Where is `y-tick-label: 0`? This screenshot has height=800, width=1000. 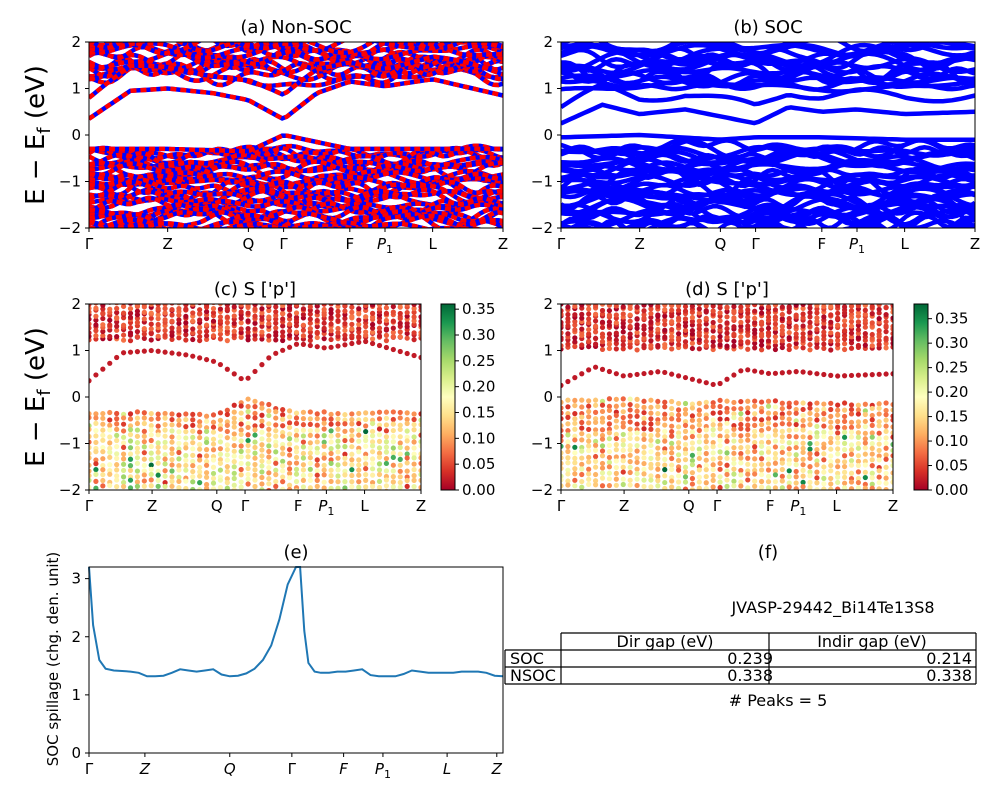 y-tick-label: 0 is located at coordinates (76, 135).